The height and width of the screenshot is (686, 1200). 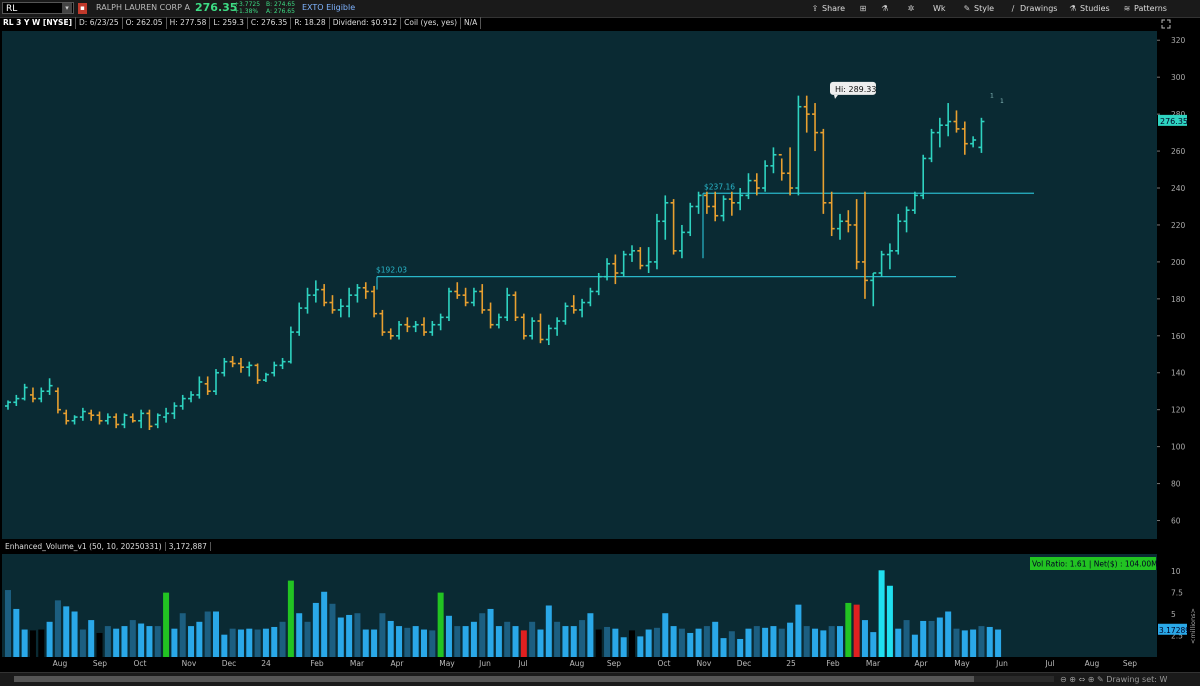 I want to click on chart-symbol: RL 3 Y W [NYSE], so click(x=38, y=23).